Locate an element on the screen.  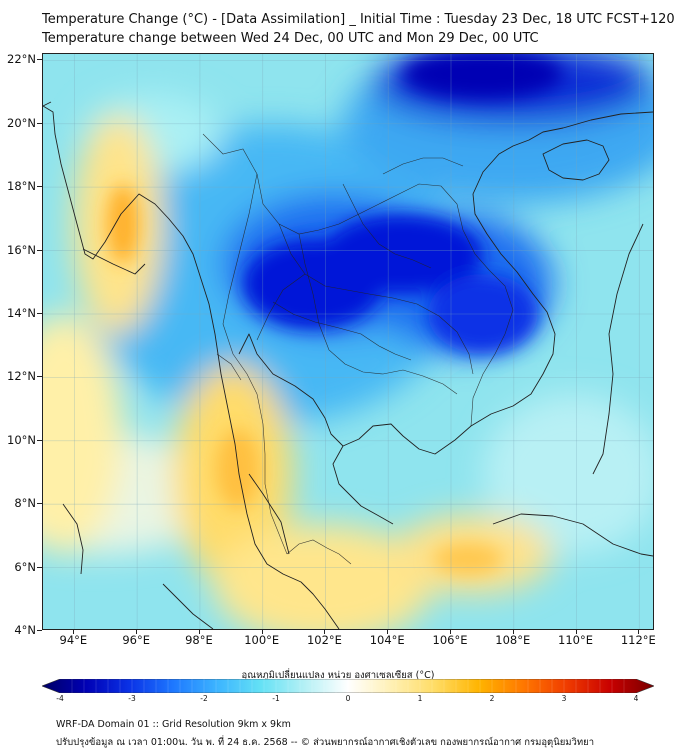
colorbar-tick-label: -2 is located at coordinates (204, 698).